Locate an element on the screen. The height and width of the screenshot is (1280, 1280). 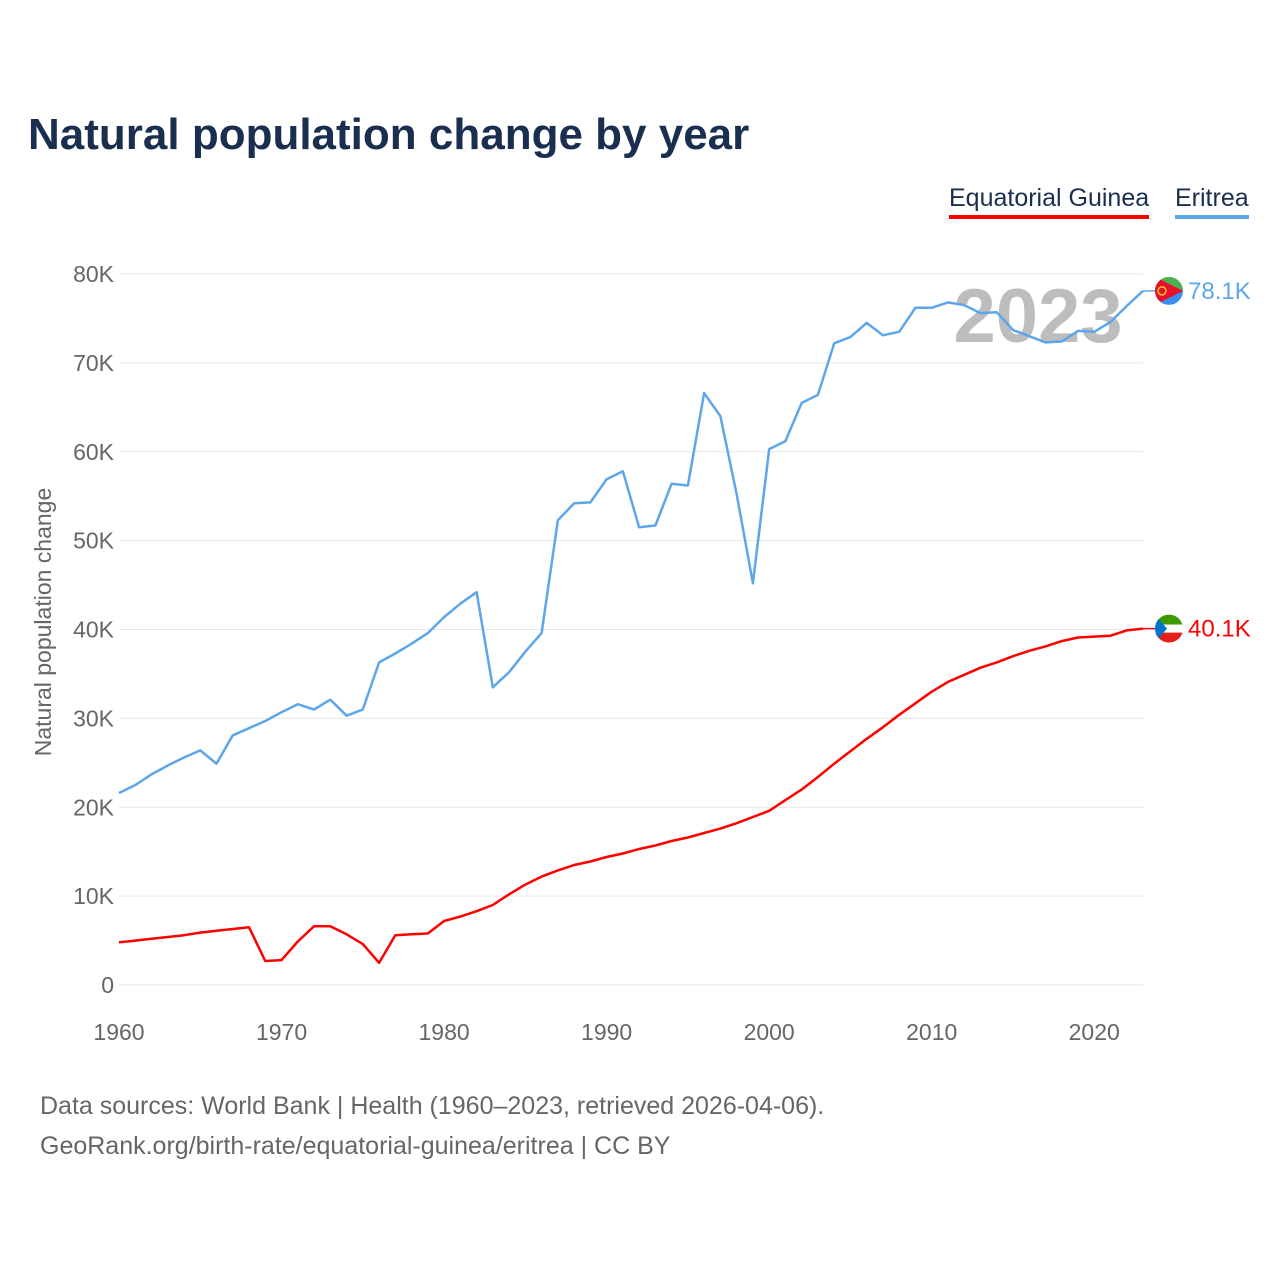
x-tick-label: 1980 is located at coordinates (443, 1032).